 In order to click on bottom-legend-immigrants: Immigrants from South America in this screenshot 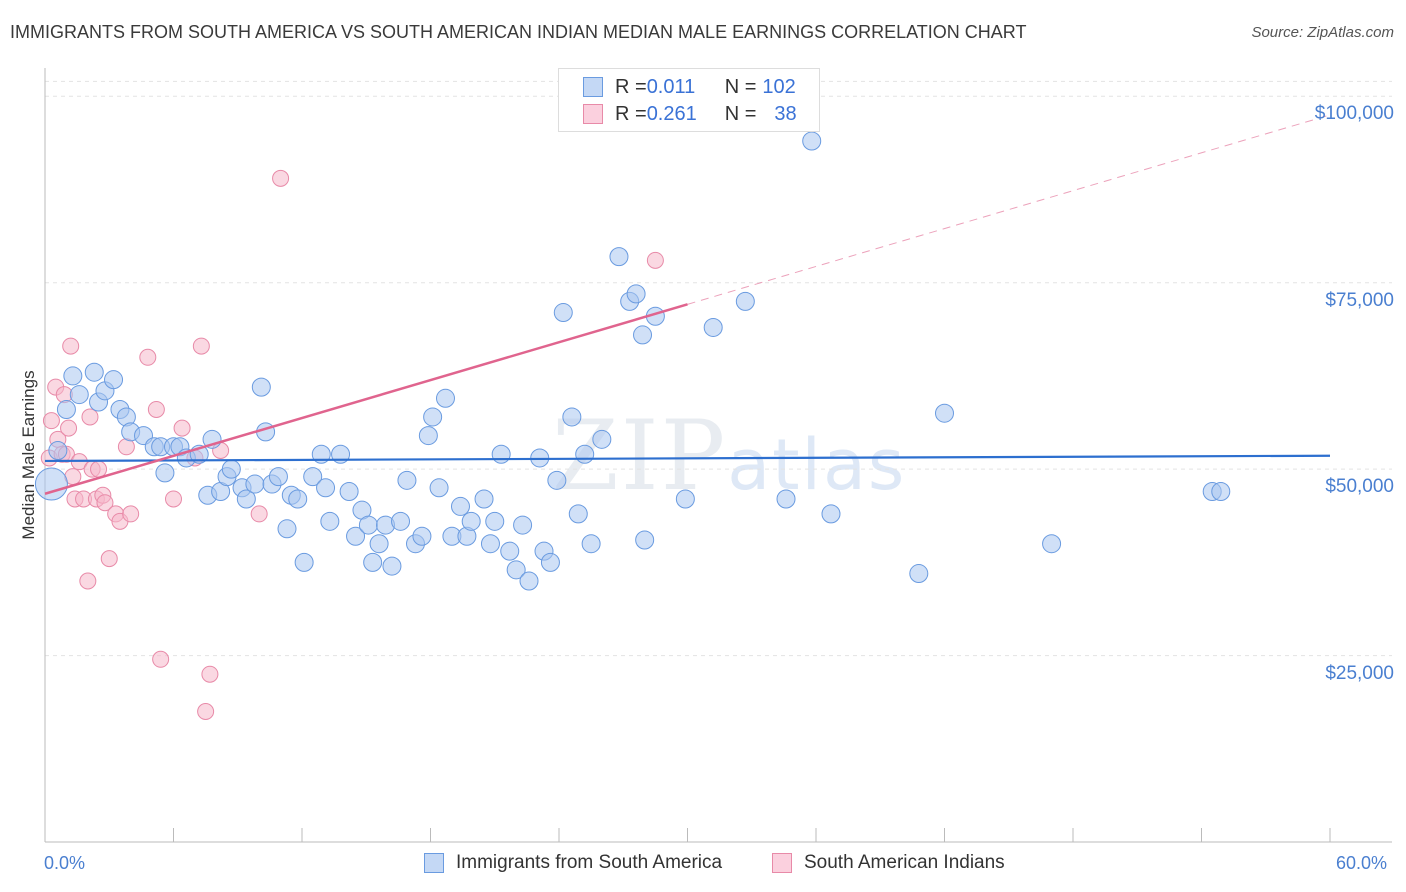, I will do `click(573, 863)`.